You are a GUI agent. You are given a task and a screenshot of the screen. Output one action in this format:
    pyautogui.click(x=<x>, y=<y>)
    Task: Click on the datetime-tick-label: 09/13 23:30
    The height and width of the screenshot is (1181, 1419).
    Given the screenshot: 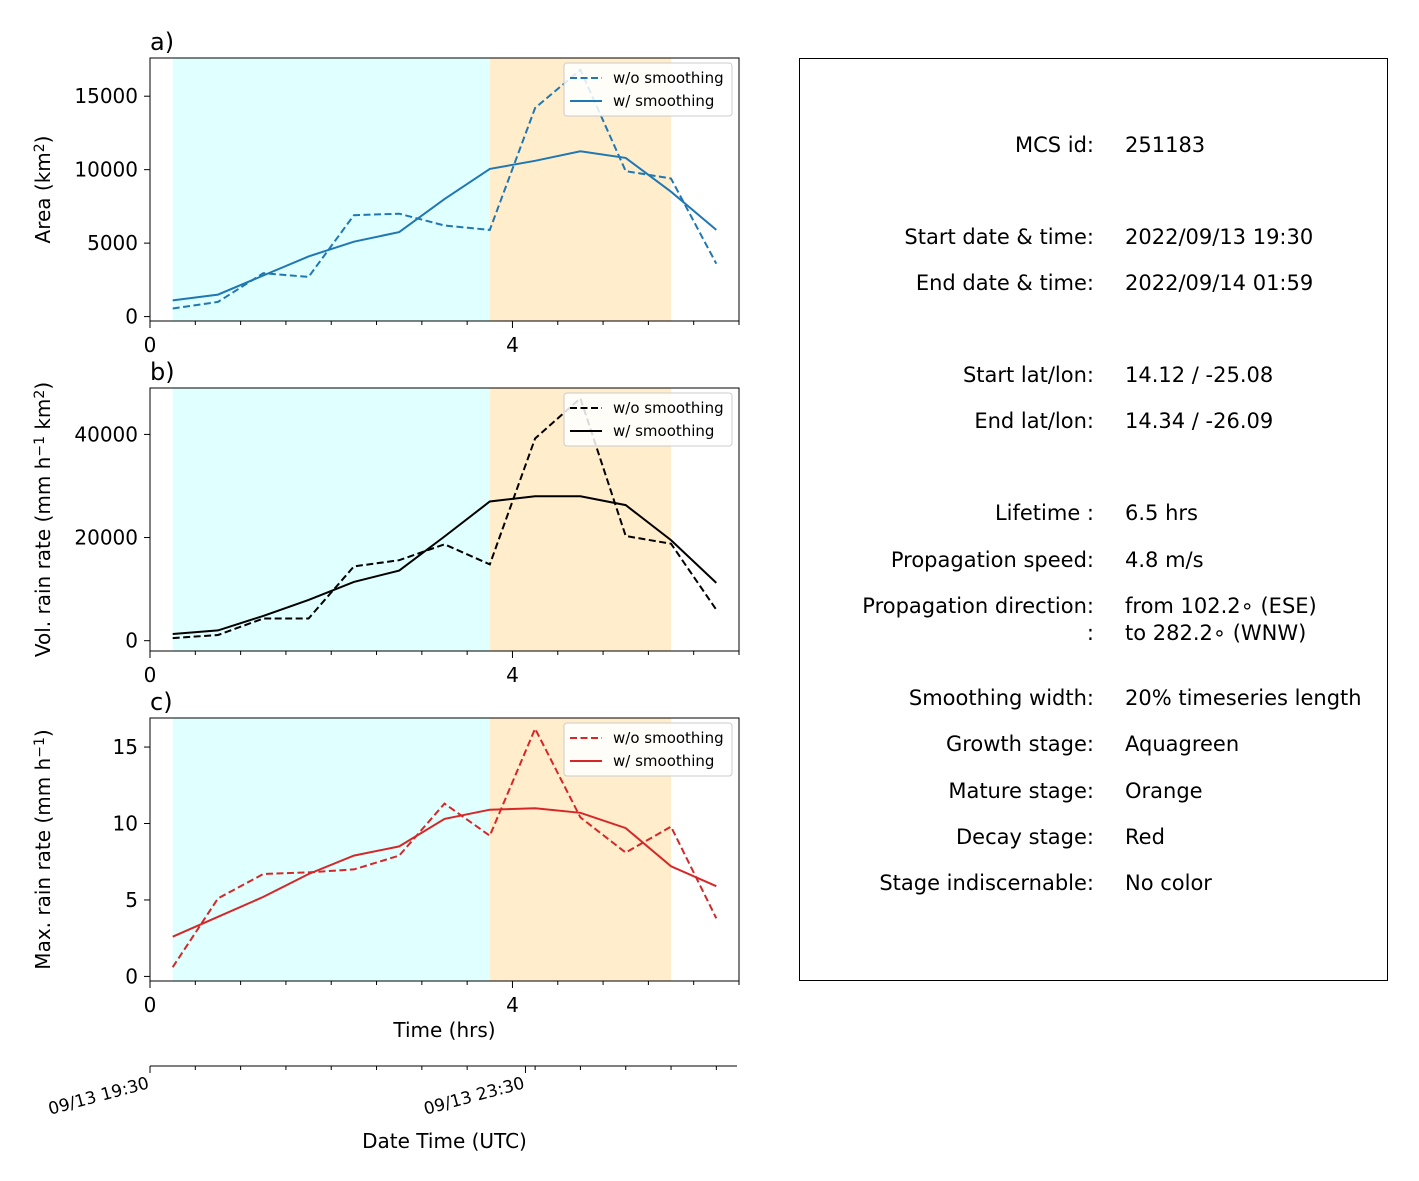 What is the action you would take?
    pyautogui.click(x=474, y=1097)
    